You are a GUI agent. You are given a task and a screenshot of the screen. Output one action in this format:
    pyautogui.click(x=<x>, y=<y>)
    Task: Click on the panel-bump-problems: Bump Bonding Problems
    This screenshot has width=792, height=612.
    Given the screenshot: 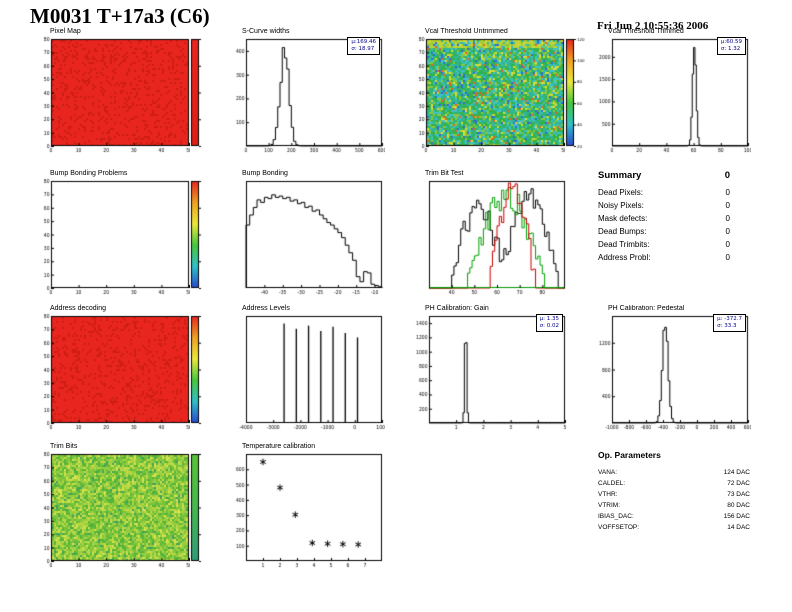 What is the action you would take?
    pyautogui.click(x=124, y=234)
    